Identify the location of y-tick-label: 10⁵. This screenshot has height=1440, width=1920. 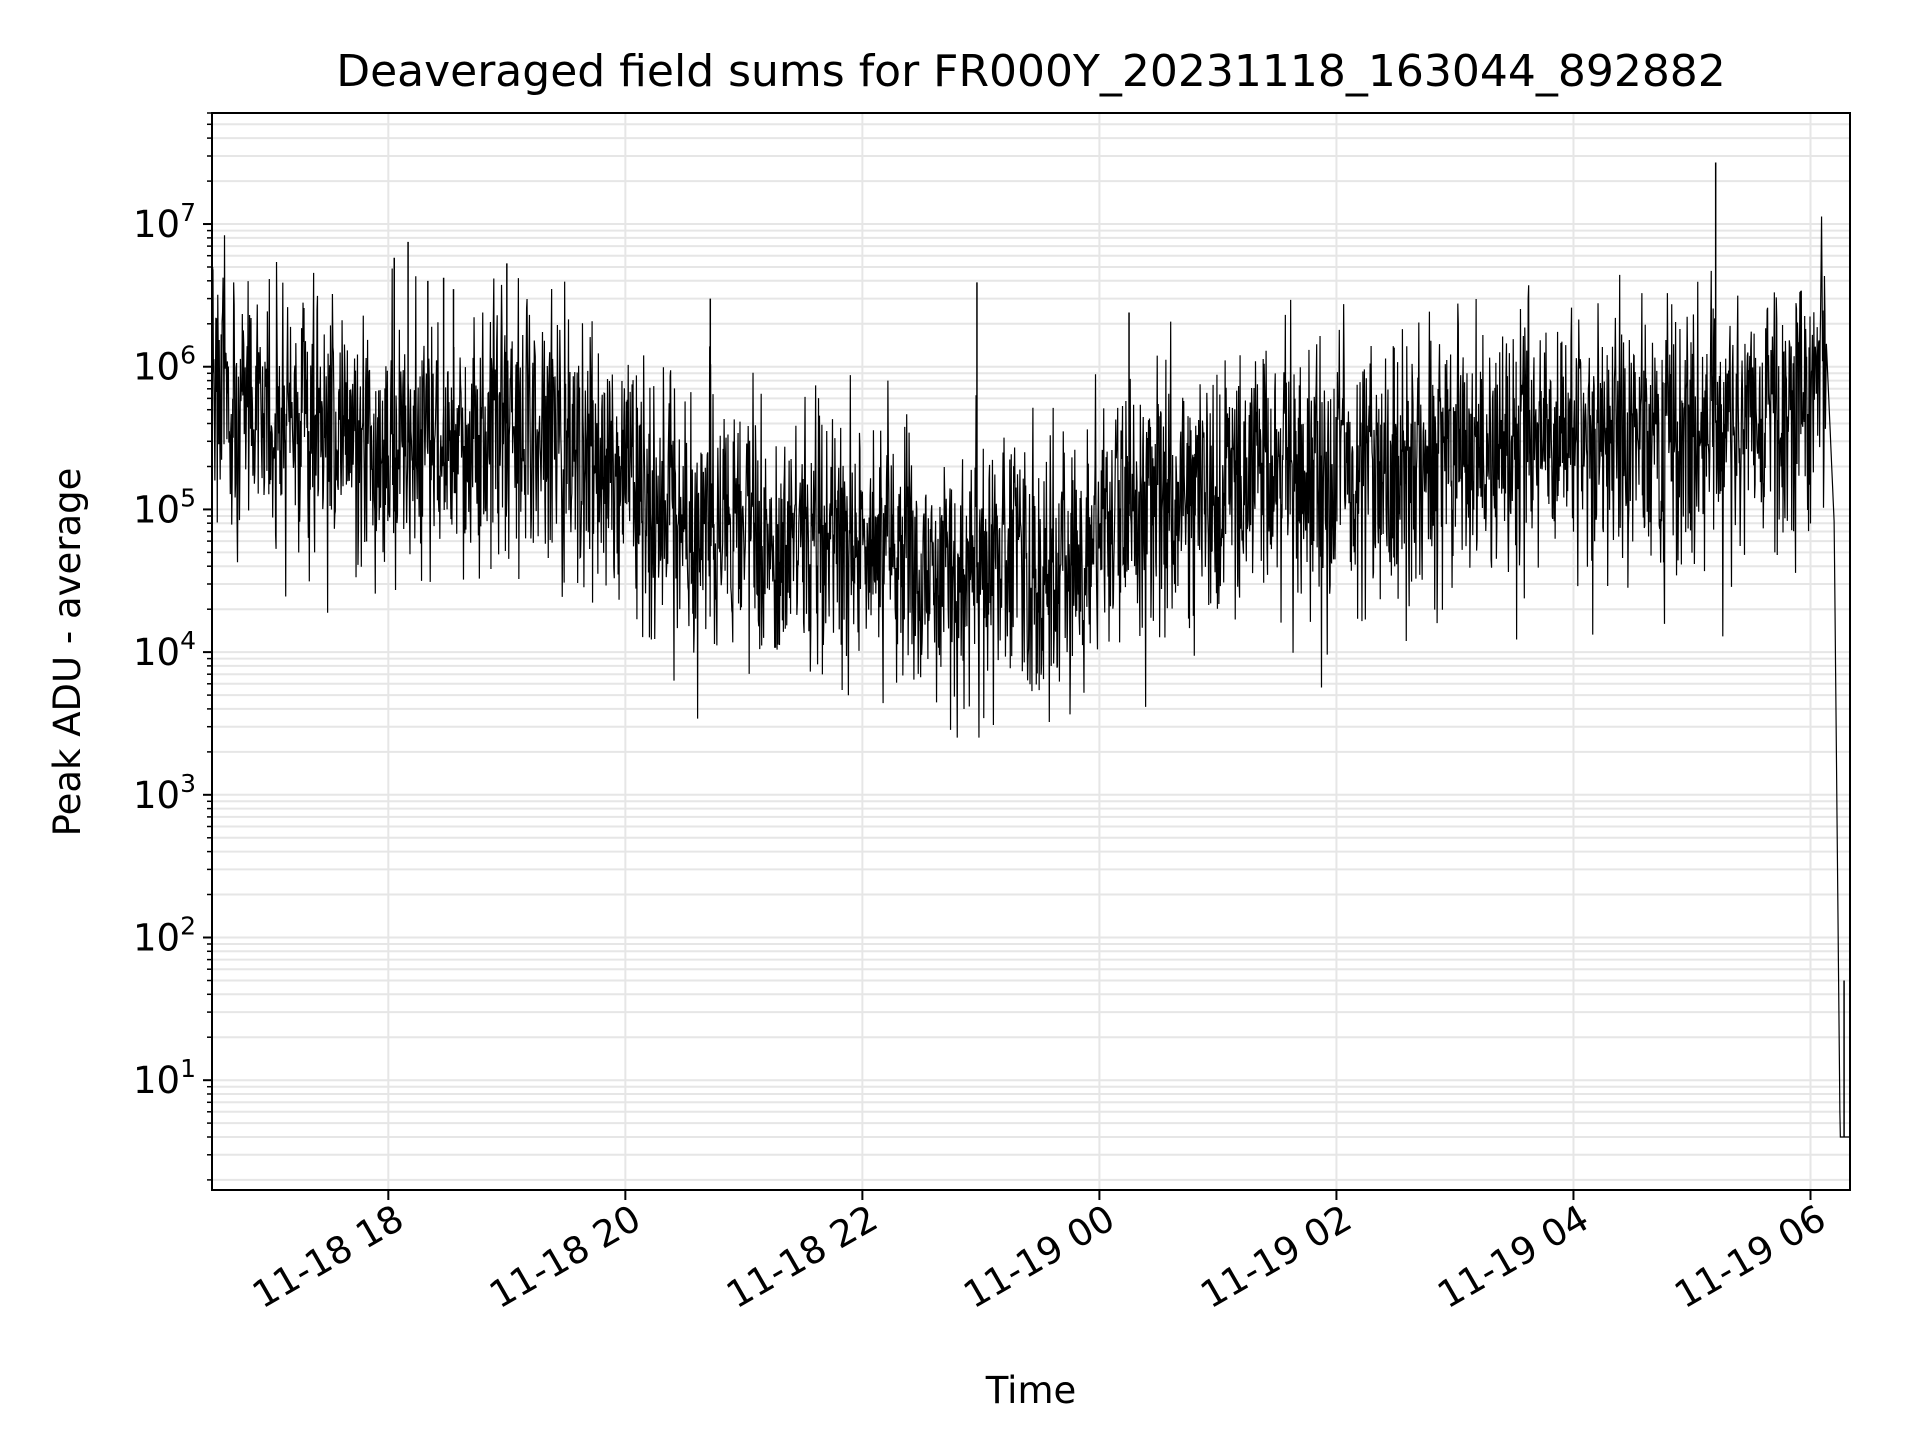
(164, 507).